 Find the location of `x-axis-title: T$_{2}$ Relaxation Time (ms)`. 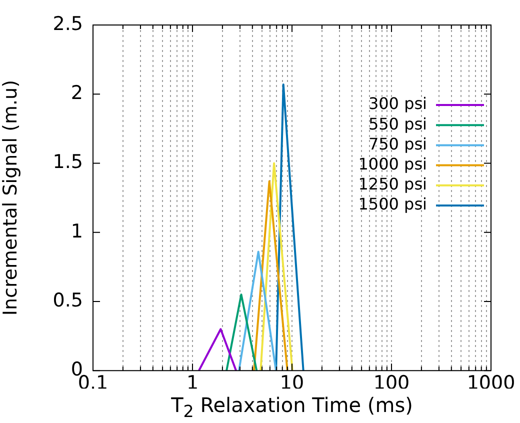

x-axis-title: T$_{2}$ Relaxation Time (ms) is located at coordinates (292, 407).